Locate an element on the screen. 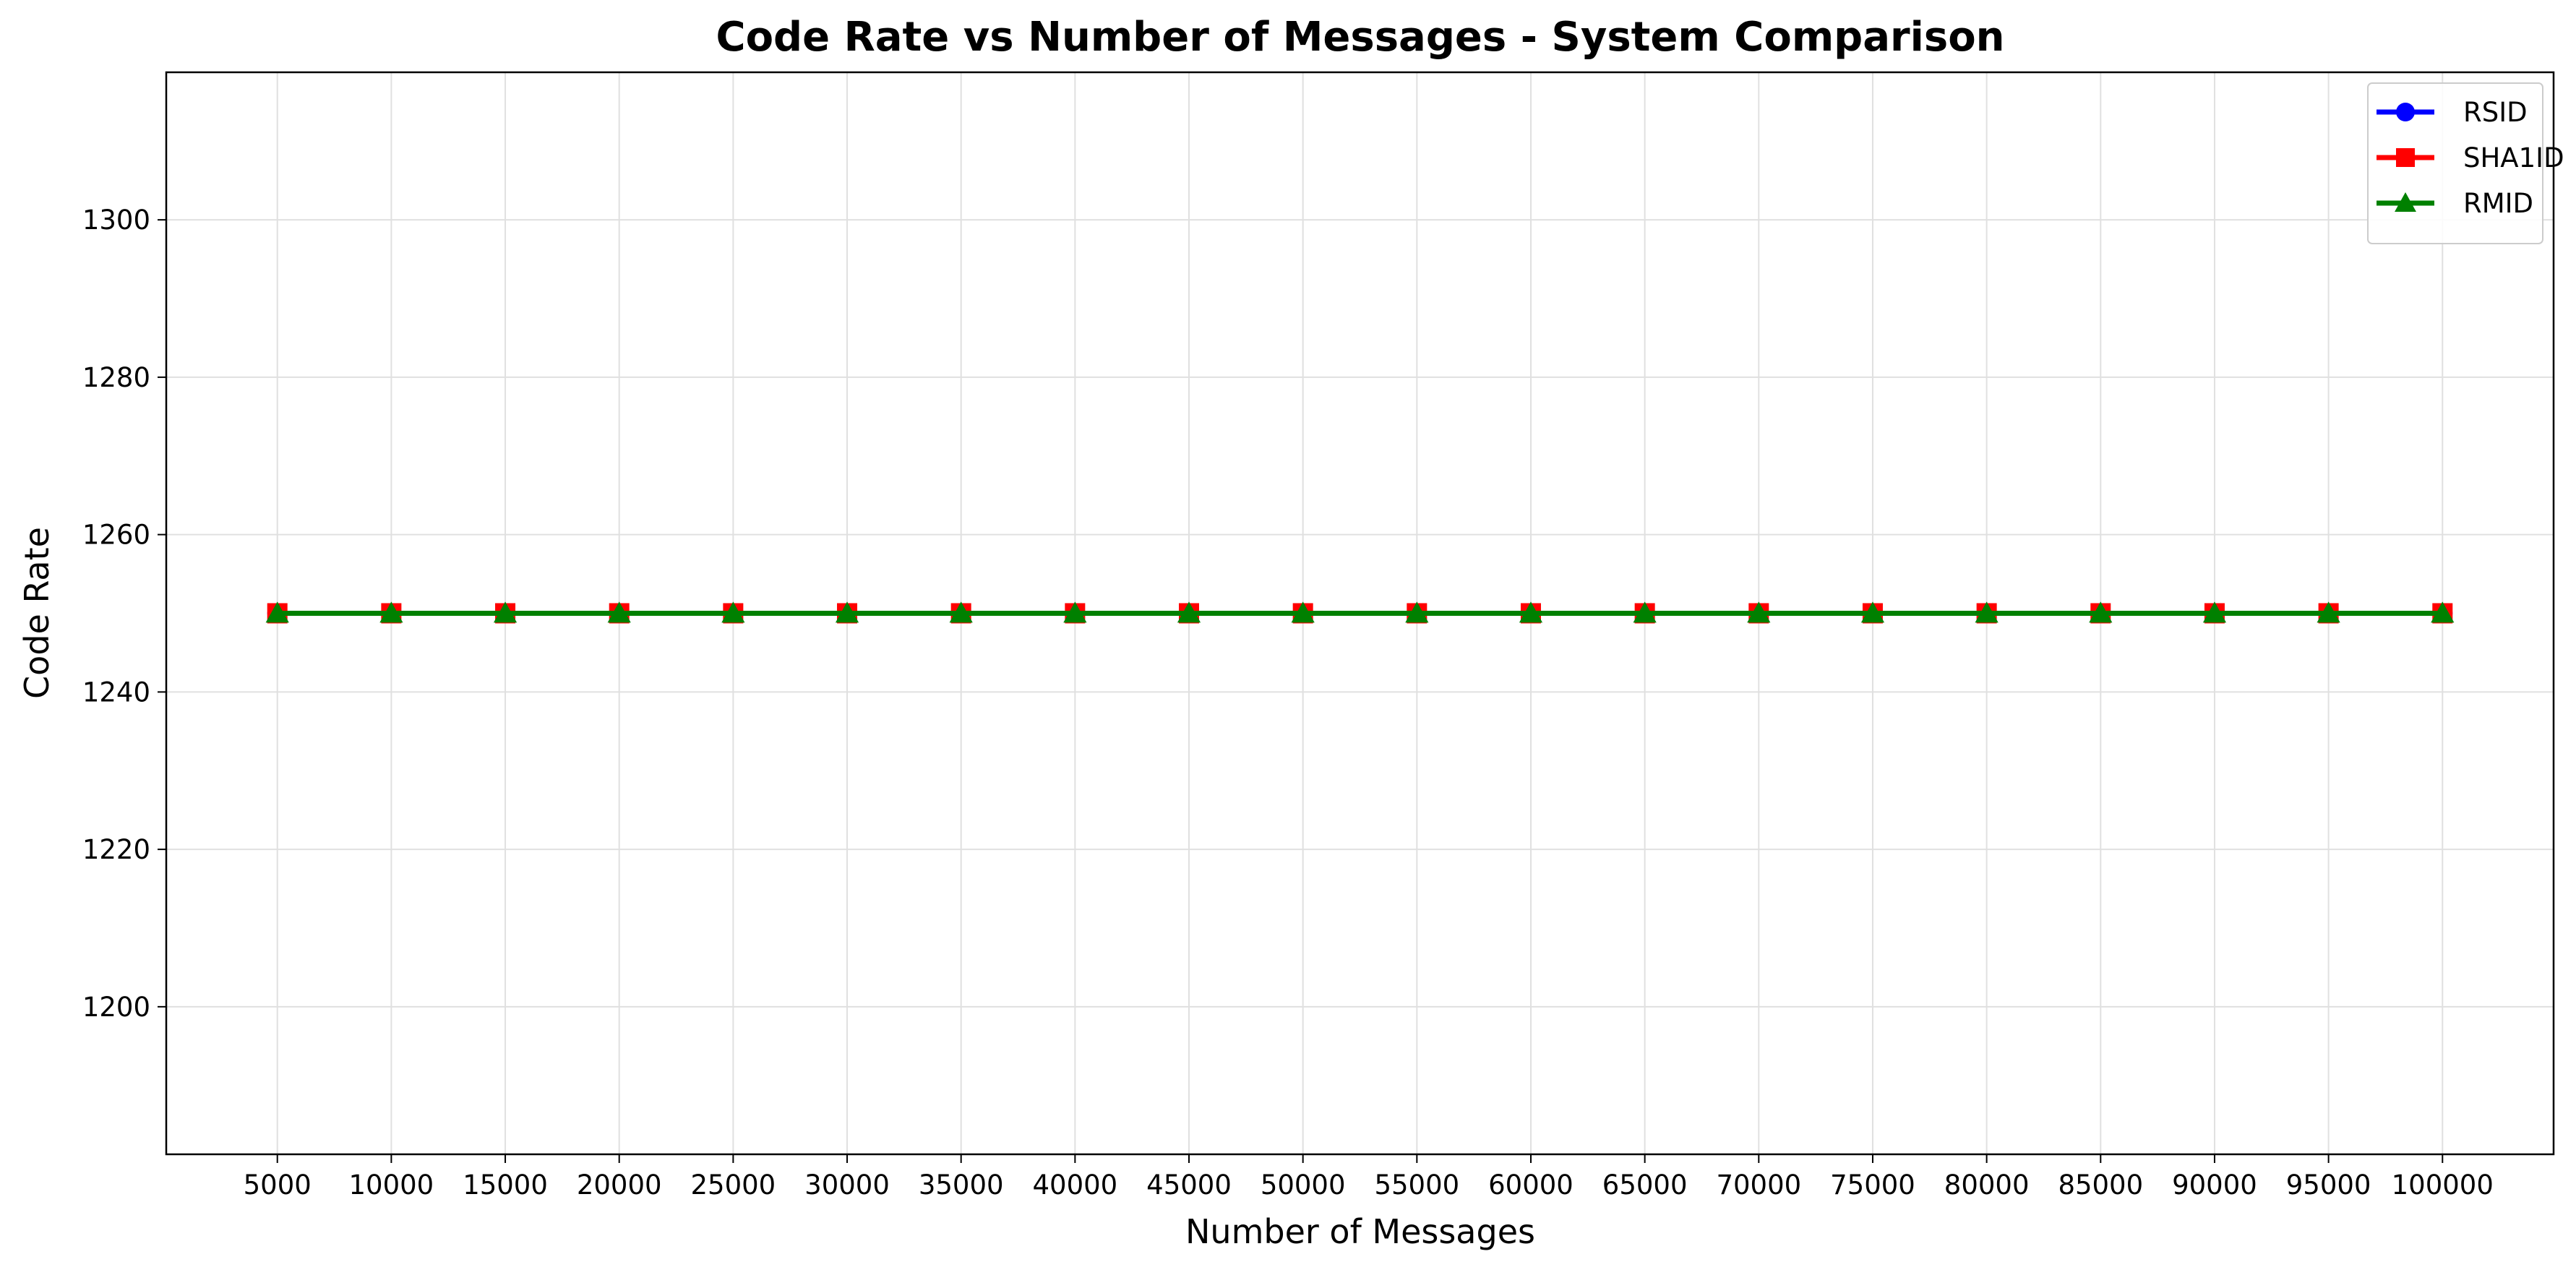 The height and width of the screenshot is (1275, 2576). x-tick-label: 85000 is located at coordinates (2101, 1185).